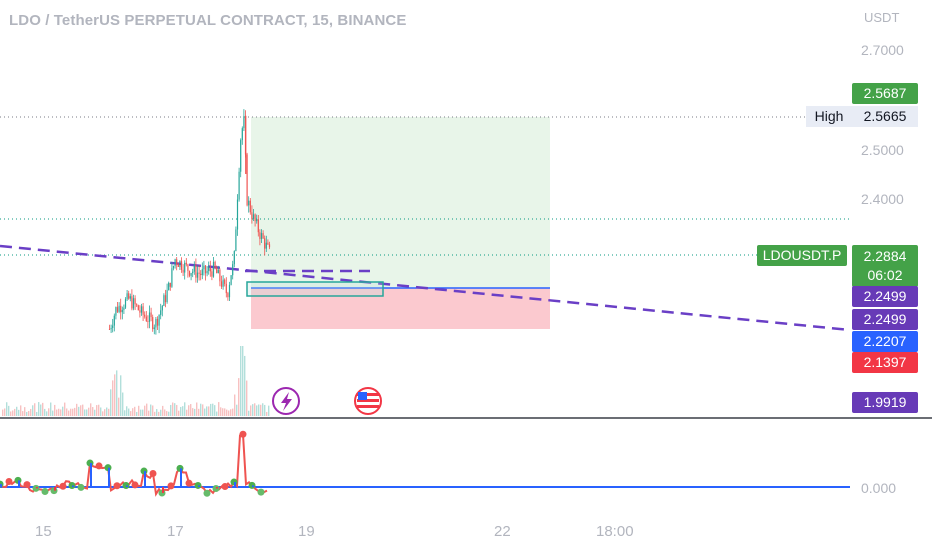 The height and width of the screenshot is (550, 932). What do you see at coordinates (136, 381) in the screenshot?
I see `volume-series` at bounding box center [136, 381].